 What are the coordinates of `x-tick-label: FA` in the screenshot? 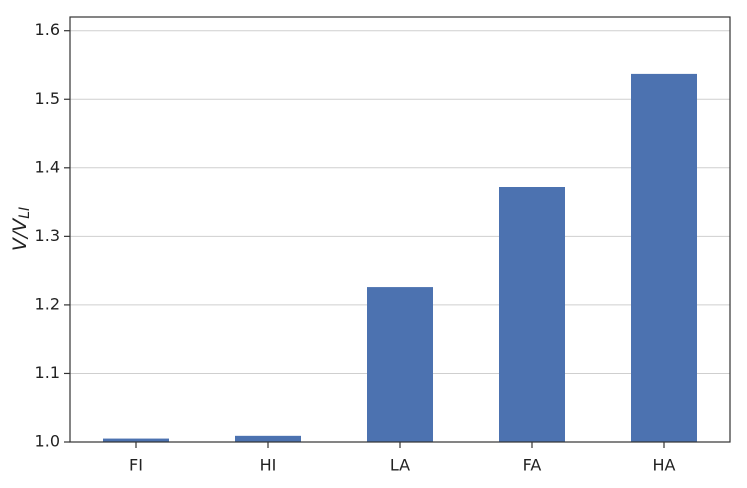 It's located at (532, 465).